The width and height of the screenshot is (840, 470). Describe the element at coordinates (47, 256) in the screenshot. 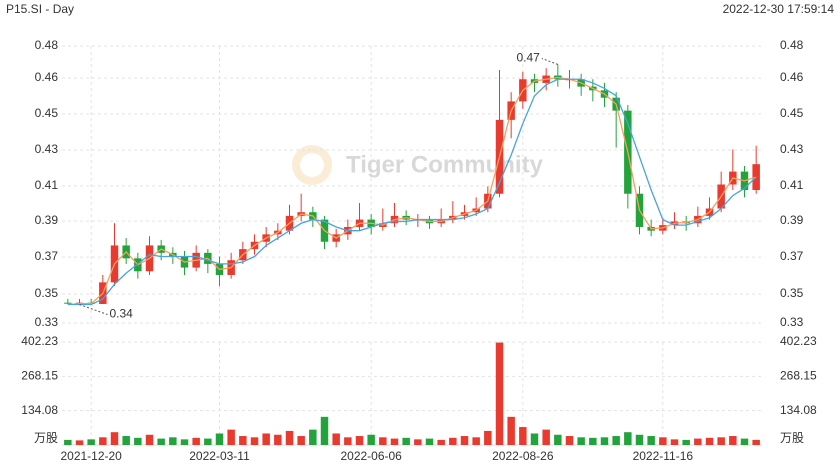

I see `y-tick-label: 0.37` at that location.